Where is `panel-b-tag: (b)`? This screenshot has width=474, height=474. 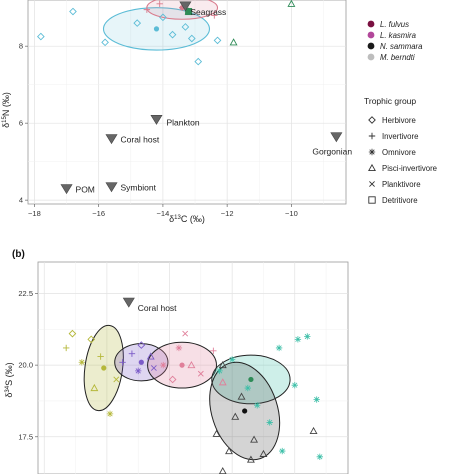 panel-b-tag: (b) is located at coordinates (18, 254).